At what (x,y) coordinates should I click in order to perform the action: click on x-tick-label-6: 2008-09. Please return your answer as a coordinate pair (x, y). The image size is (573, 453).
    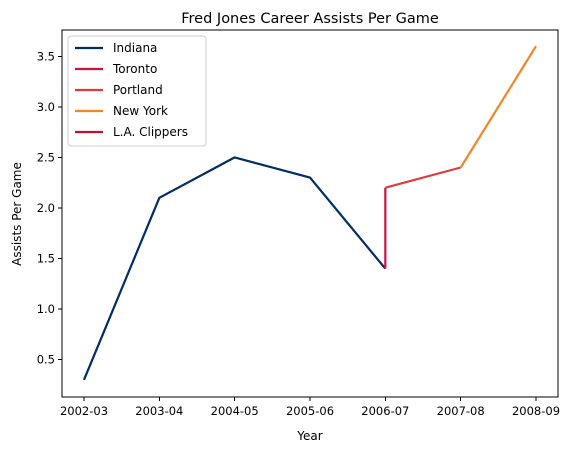
    Looking at the image, I should click on (536, 411).